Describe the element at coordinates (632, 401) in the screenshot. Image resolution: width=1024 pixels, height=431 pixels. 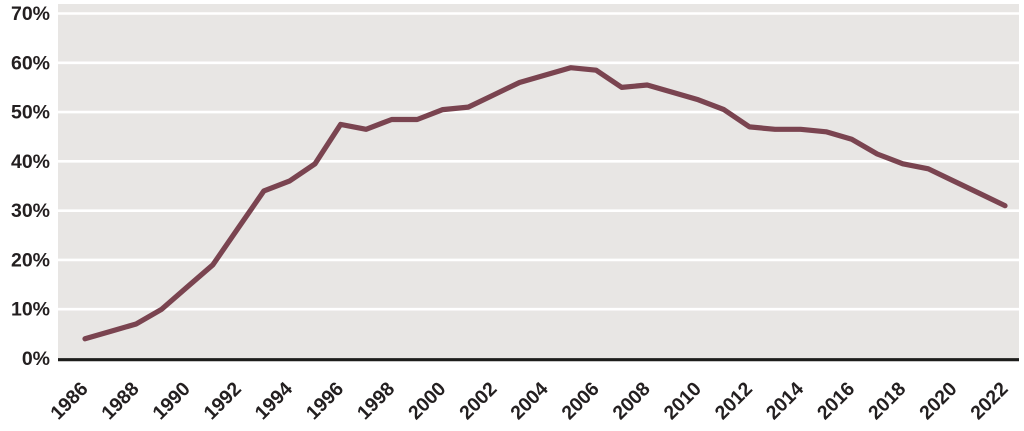
I see `x-axis-label-2008: 2008` at that location.